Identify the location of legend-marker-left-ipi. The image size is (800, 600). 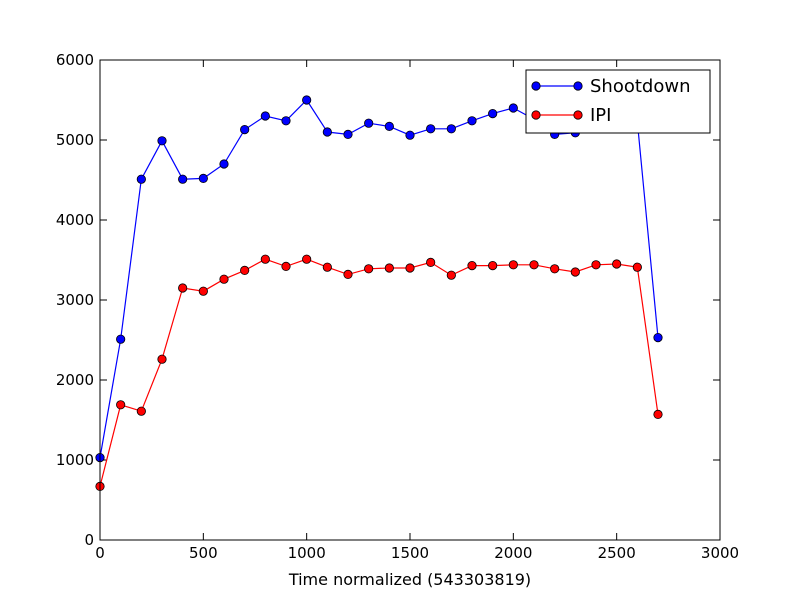
(536, 115).